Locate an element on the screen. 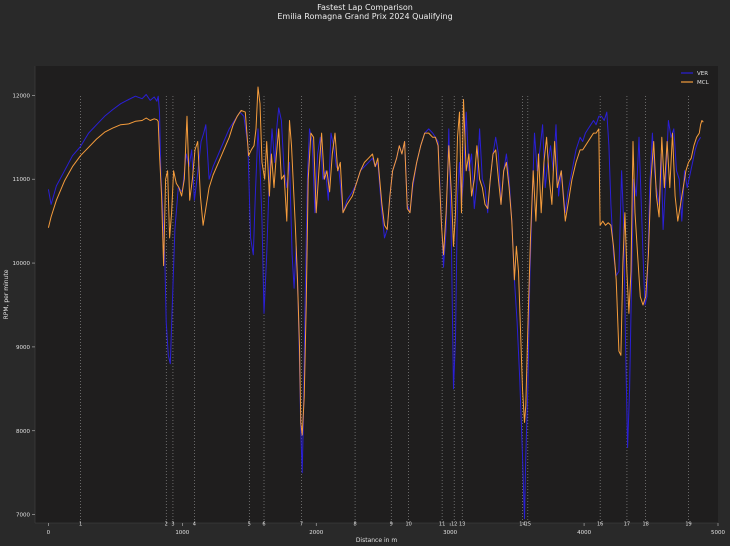 This screenshot has height=546, width=730. y-tick-label: 11000 is located at coordinates (22, 180).